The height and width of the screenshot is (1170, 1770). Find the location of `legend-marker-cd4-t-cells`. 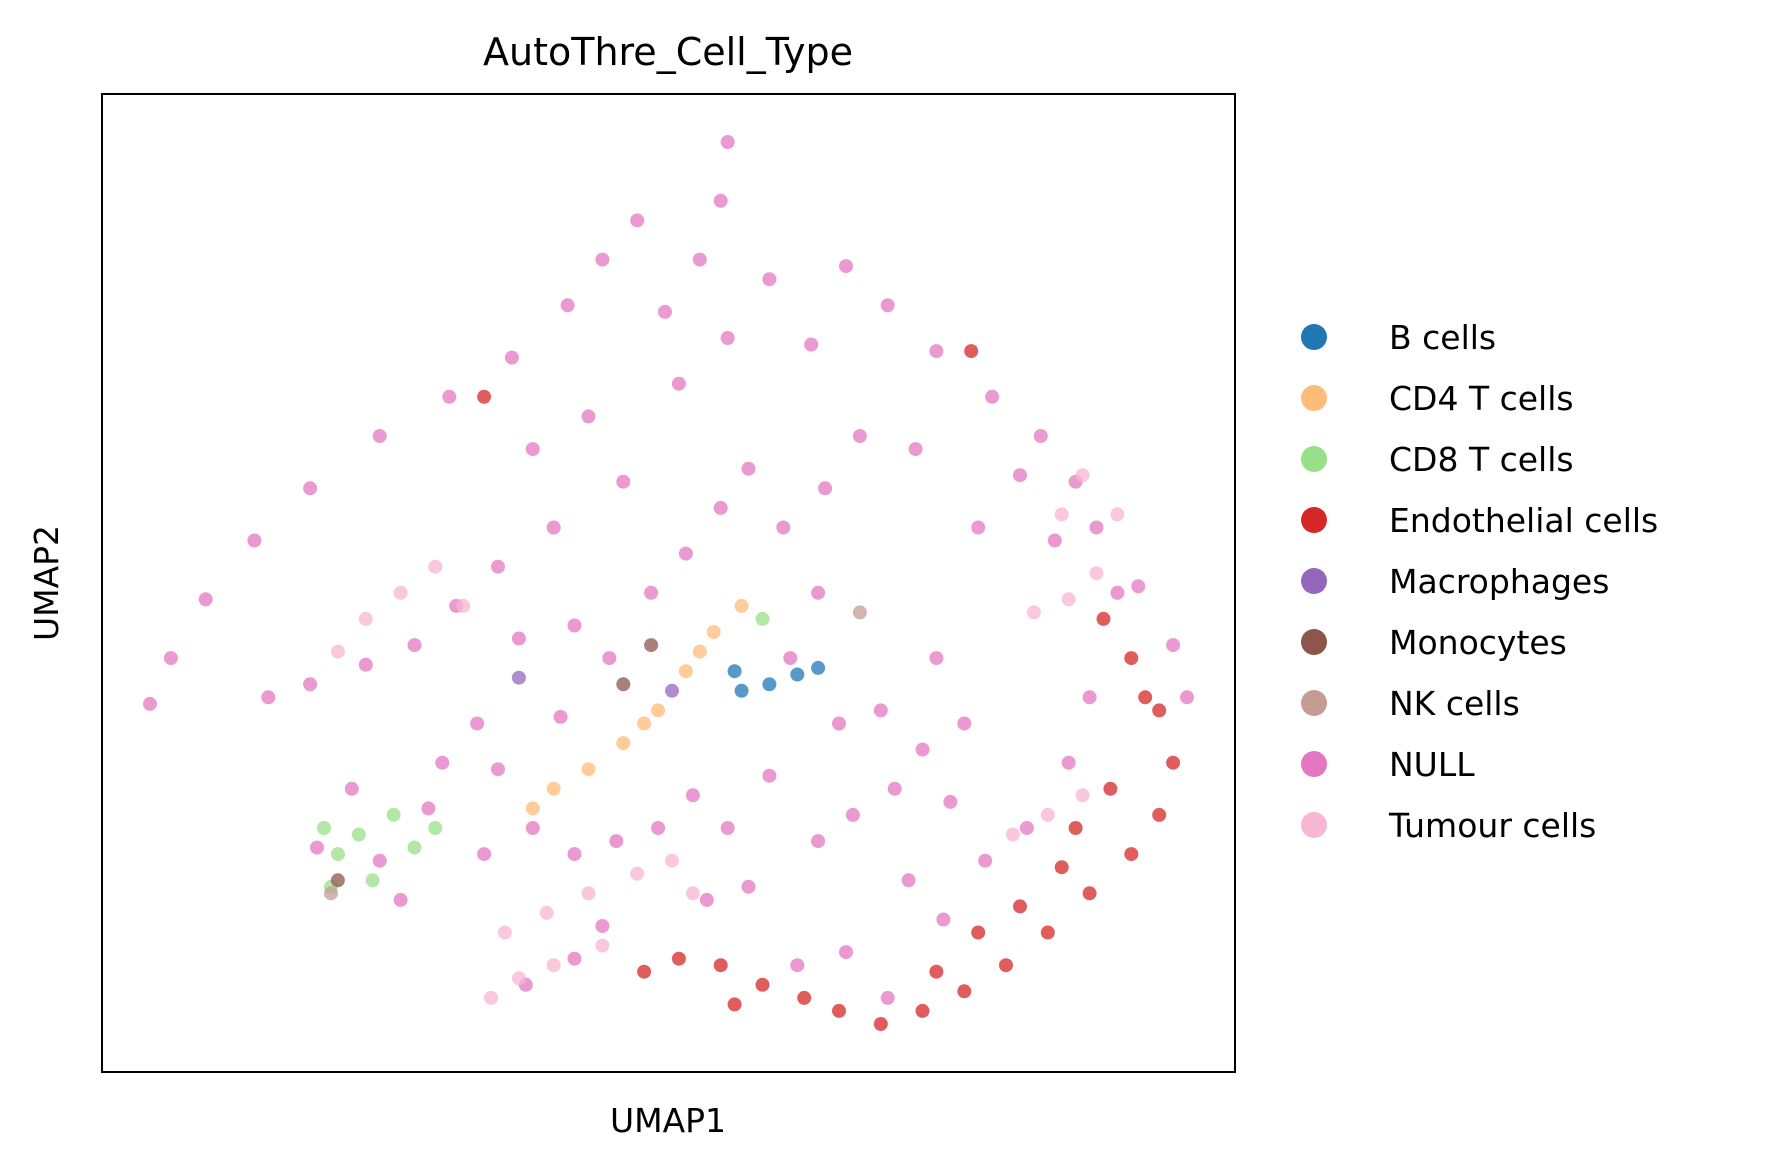

legend-marker-cd4-t-cells is located at coordinates (1314, 398).